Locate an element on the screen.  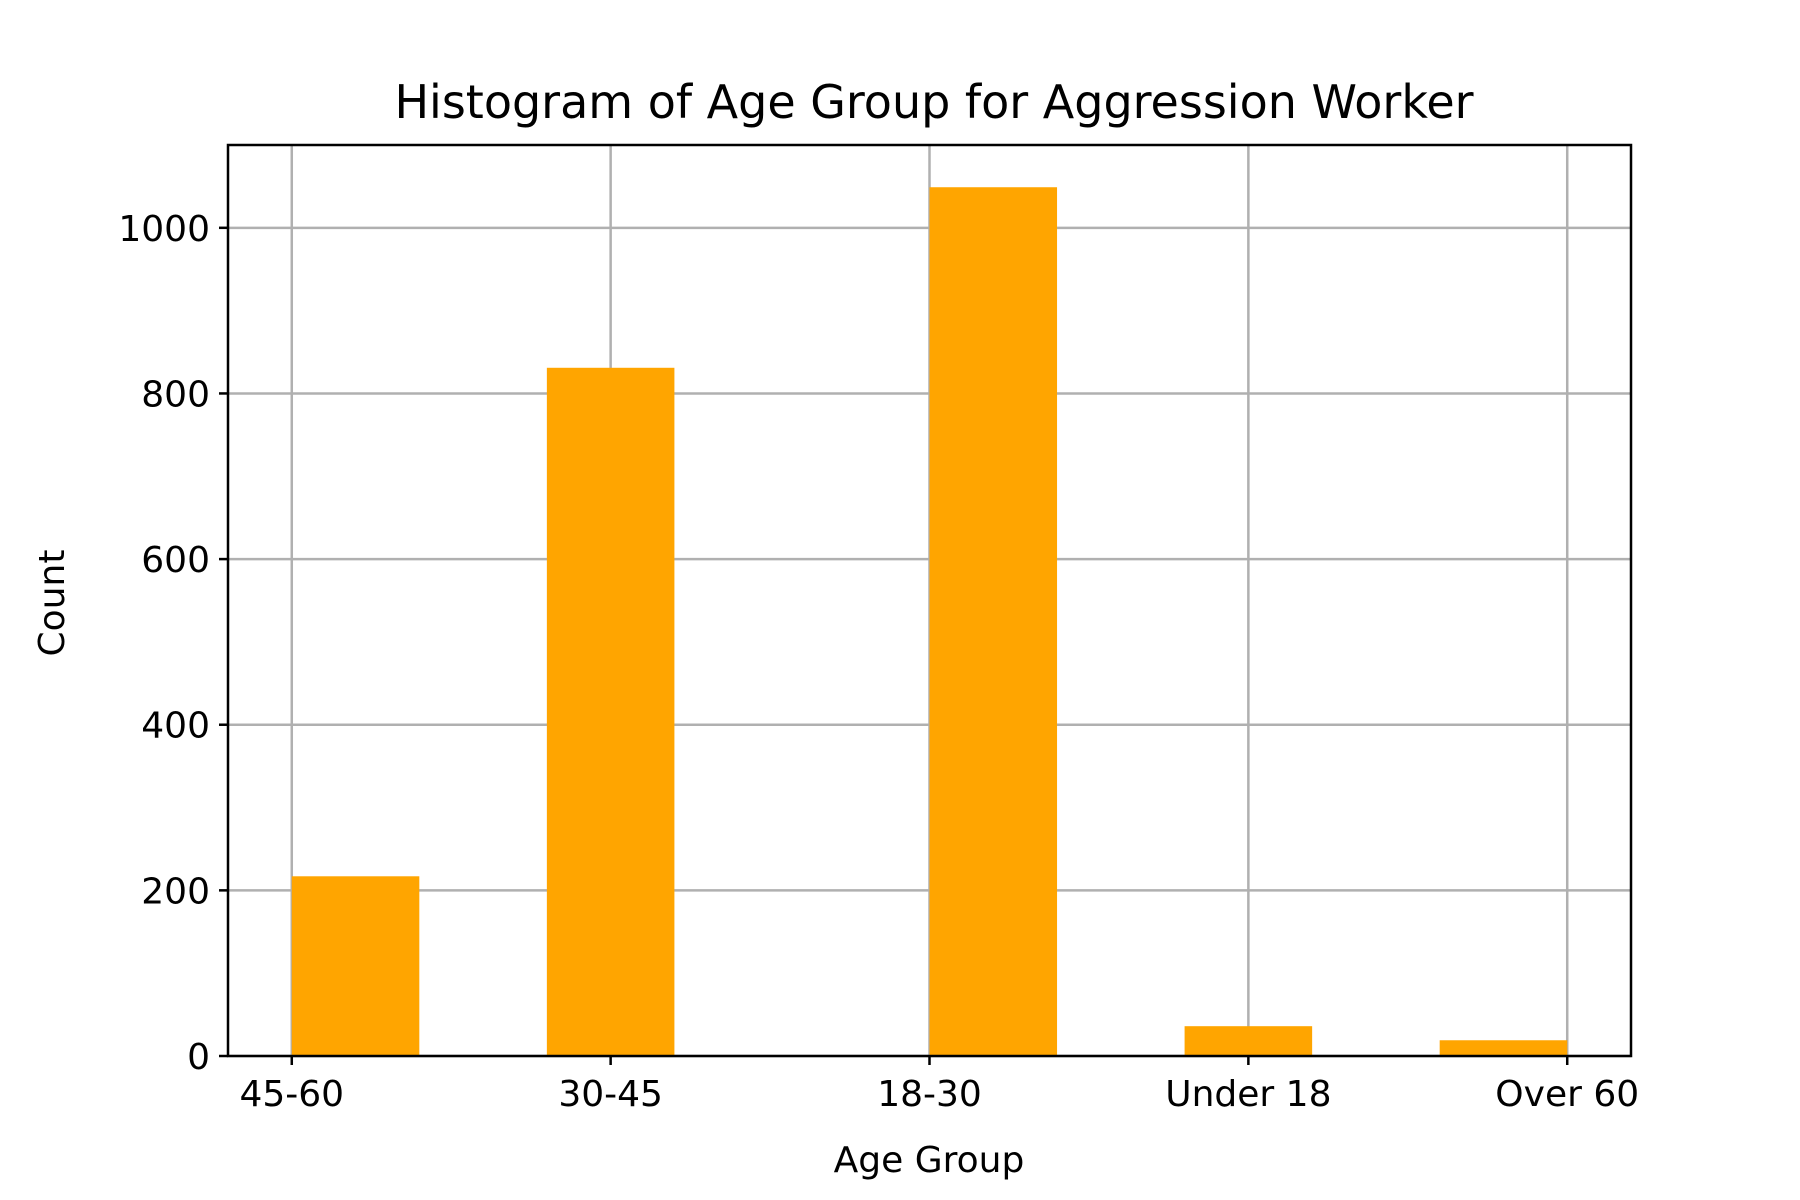
y-tick-label: 600 is located at coordinates (175, 560).